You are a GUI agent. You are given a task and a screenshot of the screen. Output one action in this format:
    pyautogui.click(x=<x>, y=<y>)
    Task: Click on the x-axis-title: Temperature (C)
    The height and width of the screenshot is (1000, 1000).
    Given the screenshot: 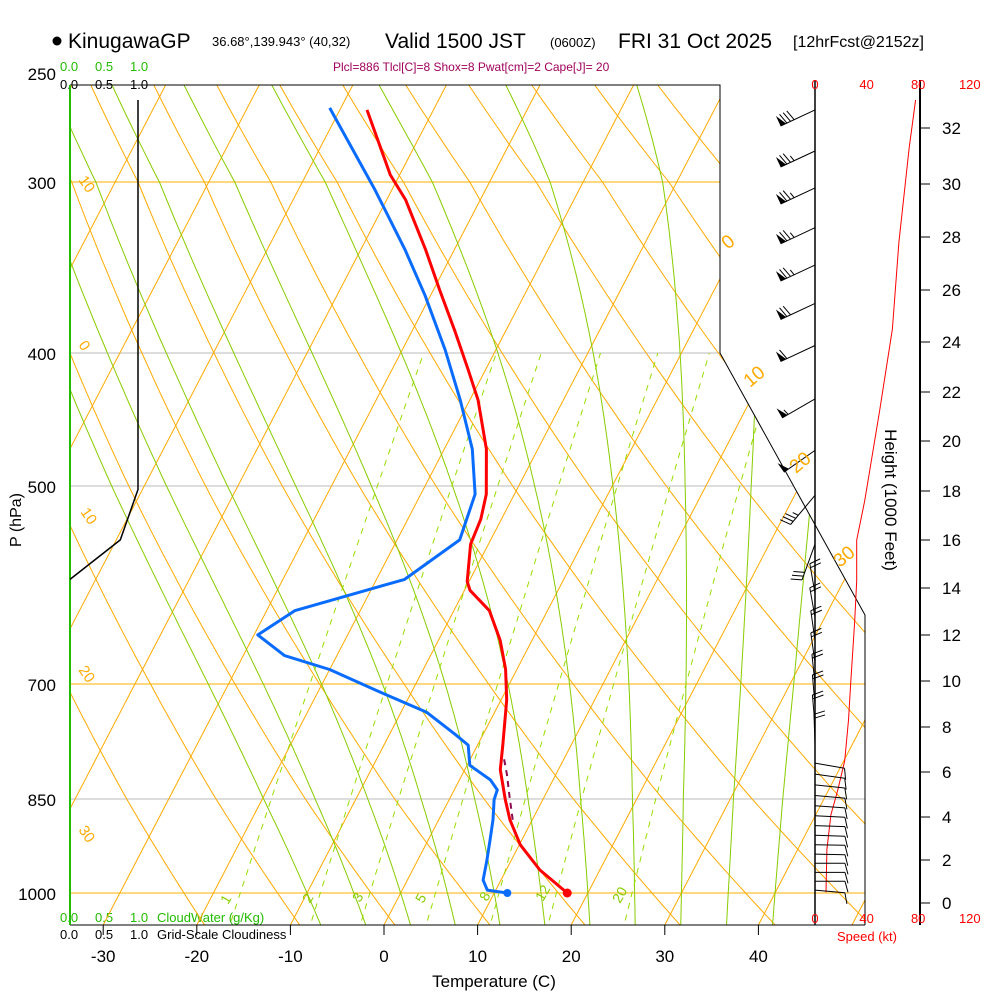 What is the action you would take?
    pyautogui.click(x=494, y=981)
    